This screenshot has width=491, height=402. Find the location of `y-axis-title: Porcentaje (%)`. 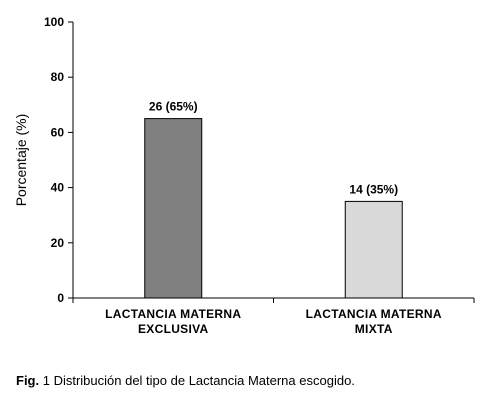

y-axis-title: Porcentaje (%) is located at coordinates (21, 160).